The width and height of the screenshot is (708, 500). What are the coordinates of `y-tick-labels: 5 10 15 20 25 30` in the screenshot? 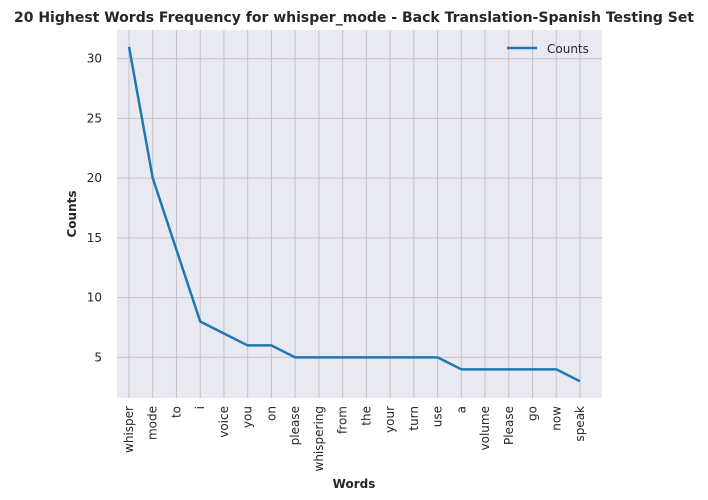 It's located at (94, 208).